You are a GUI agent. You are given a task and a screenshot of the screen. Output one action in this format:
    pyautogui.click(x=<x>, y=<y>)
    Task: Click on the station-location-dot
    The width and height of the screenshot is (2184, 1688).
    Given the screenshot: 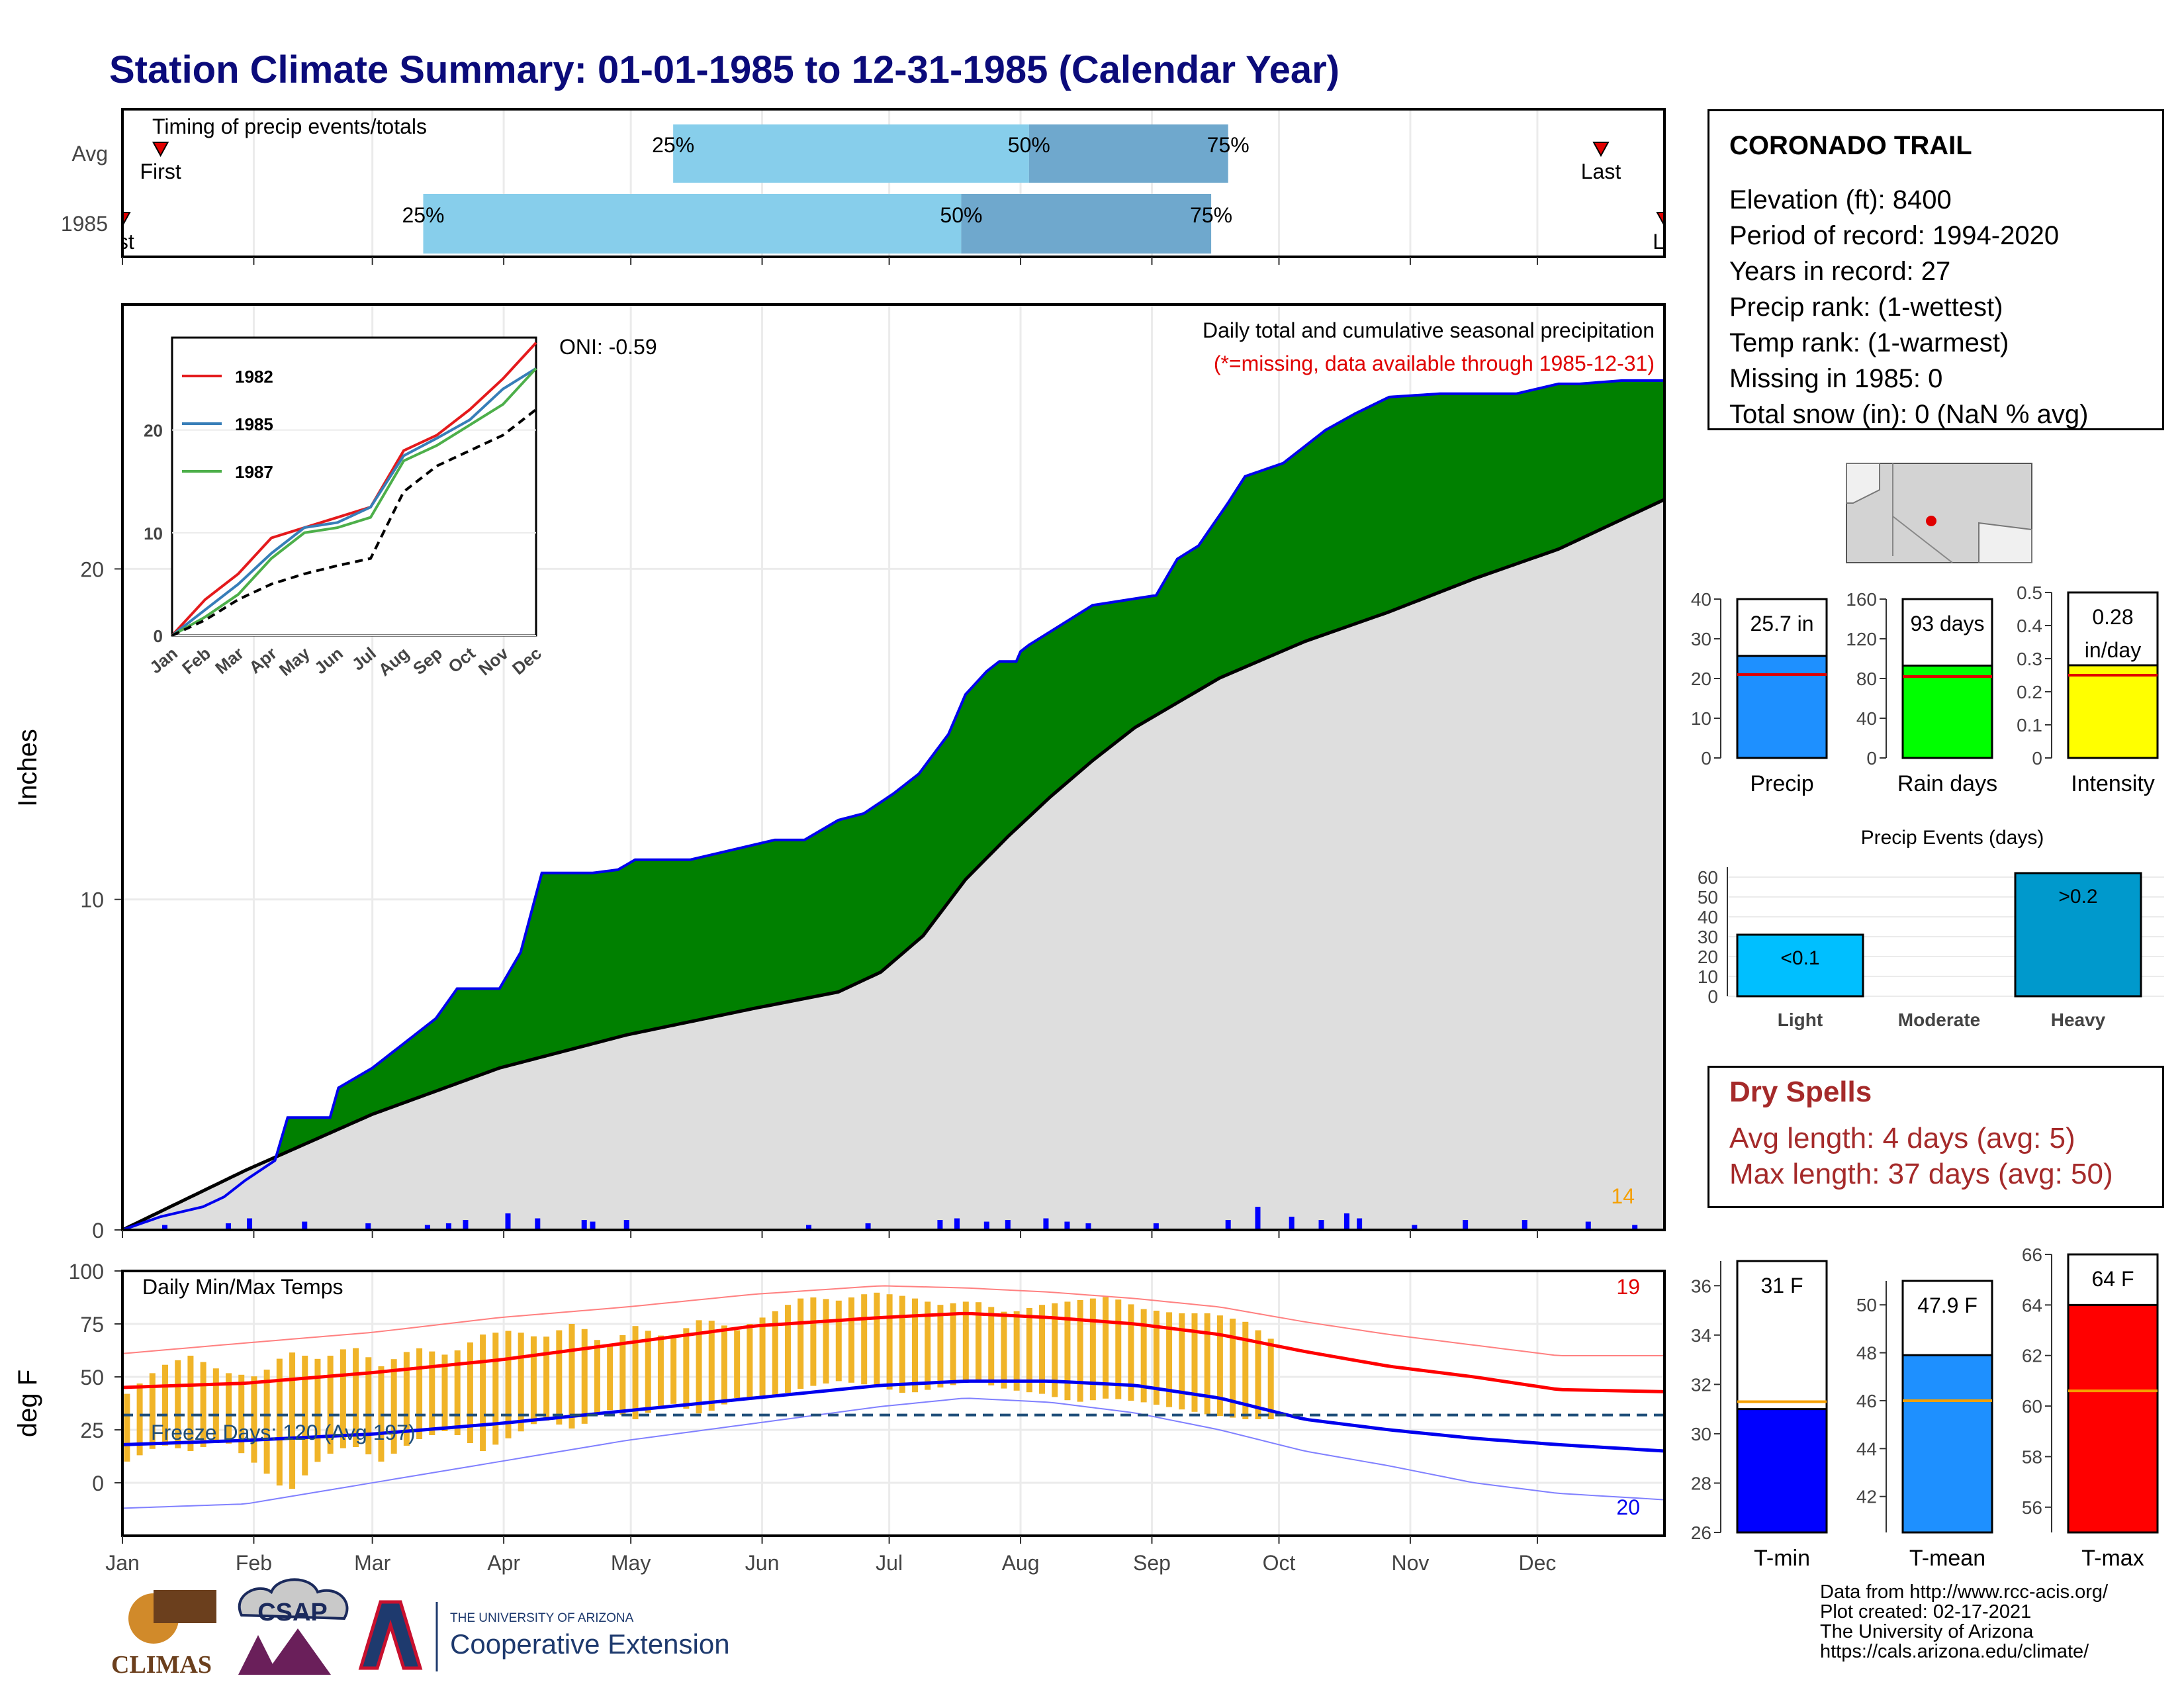 What is the action you would take?
    pyautogui.click(x=1931, y=521)
    